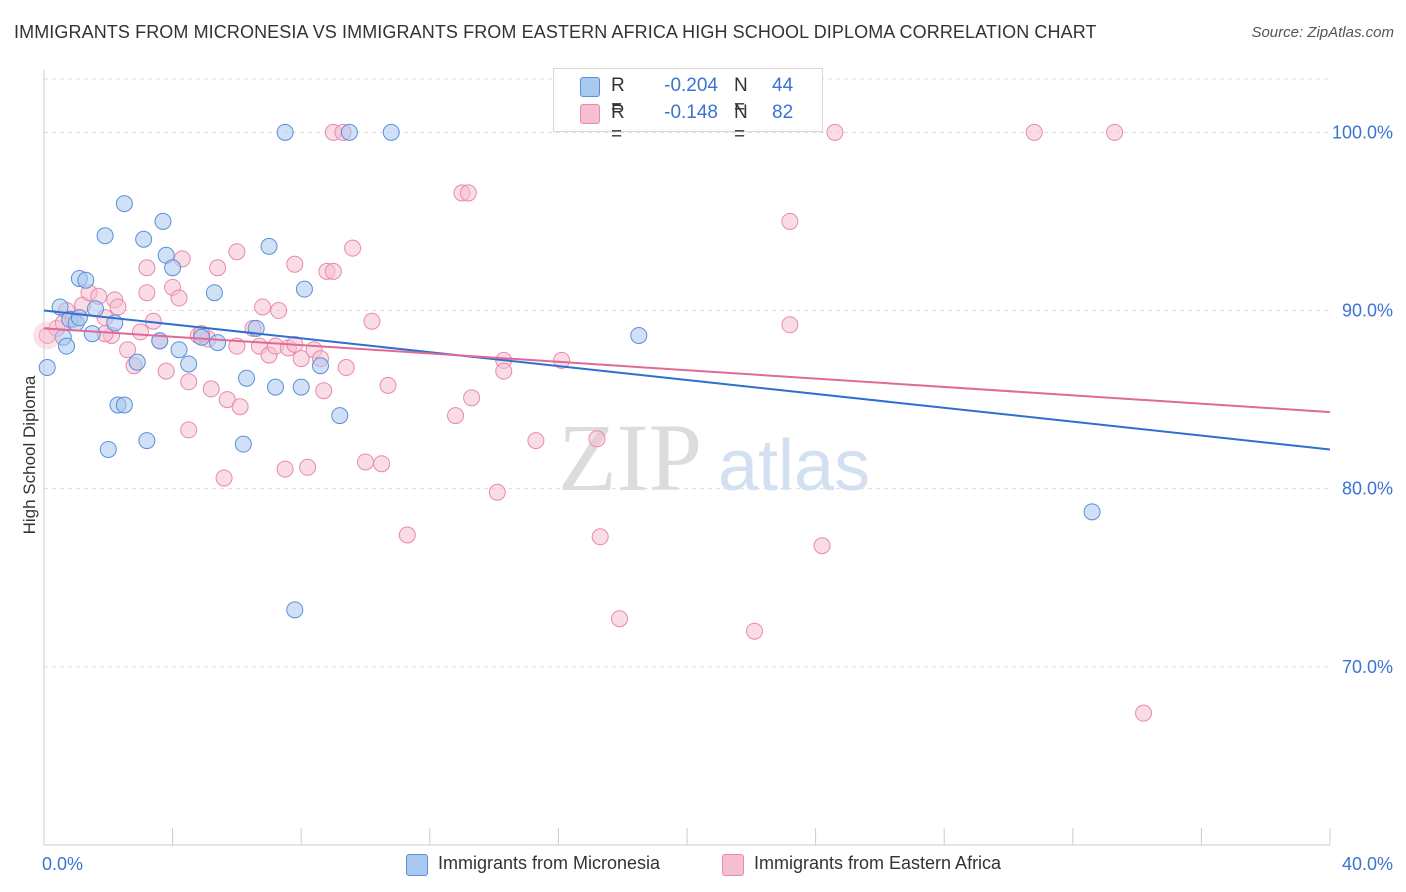  I want to click on y-tick-label: 80.0%, so click(1367, 489).